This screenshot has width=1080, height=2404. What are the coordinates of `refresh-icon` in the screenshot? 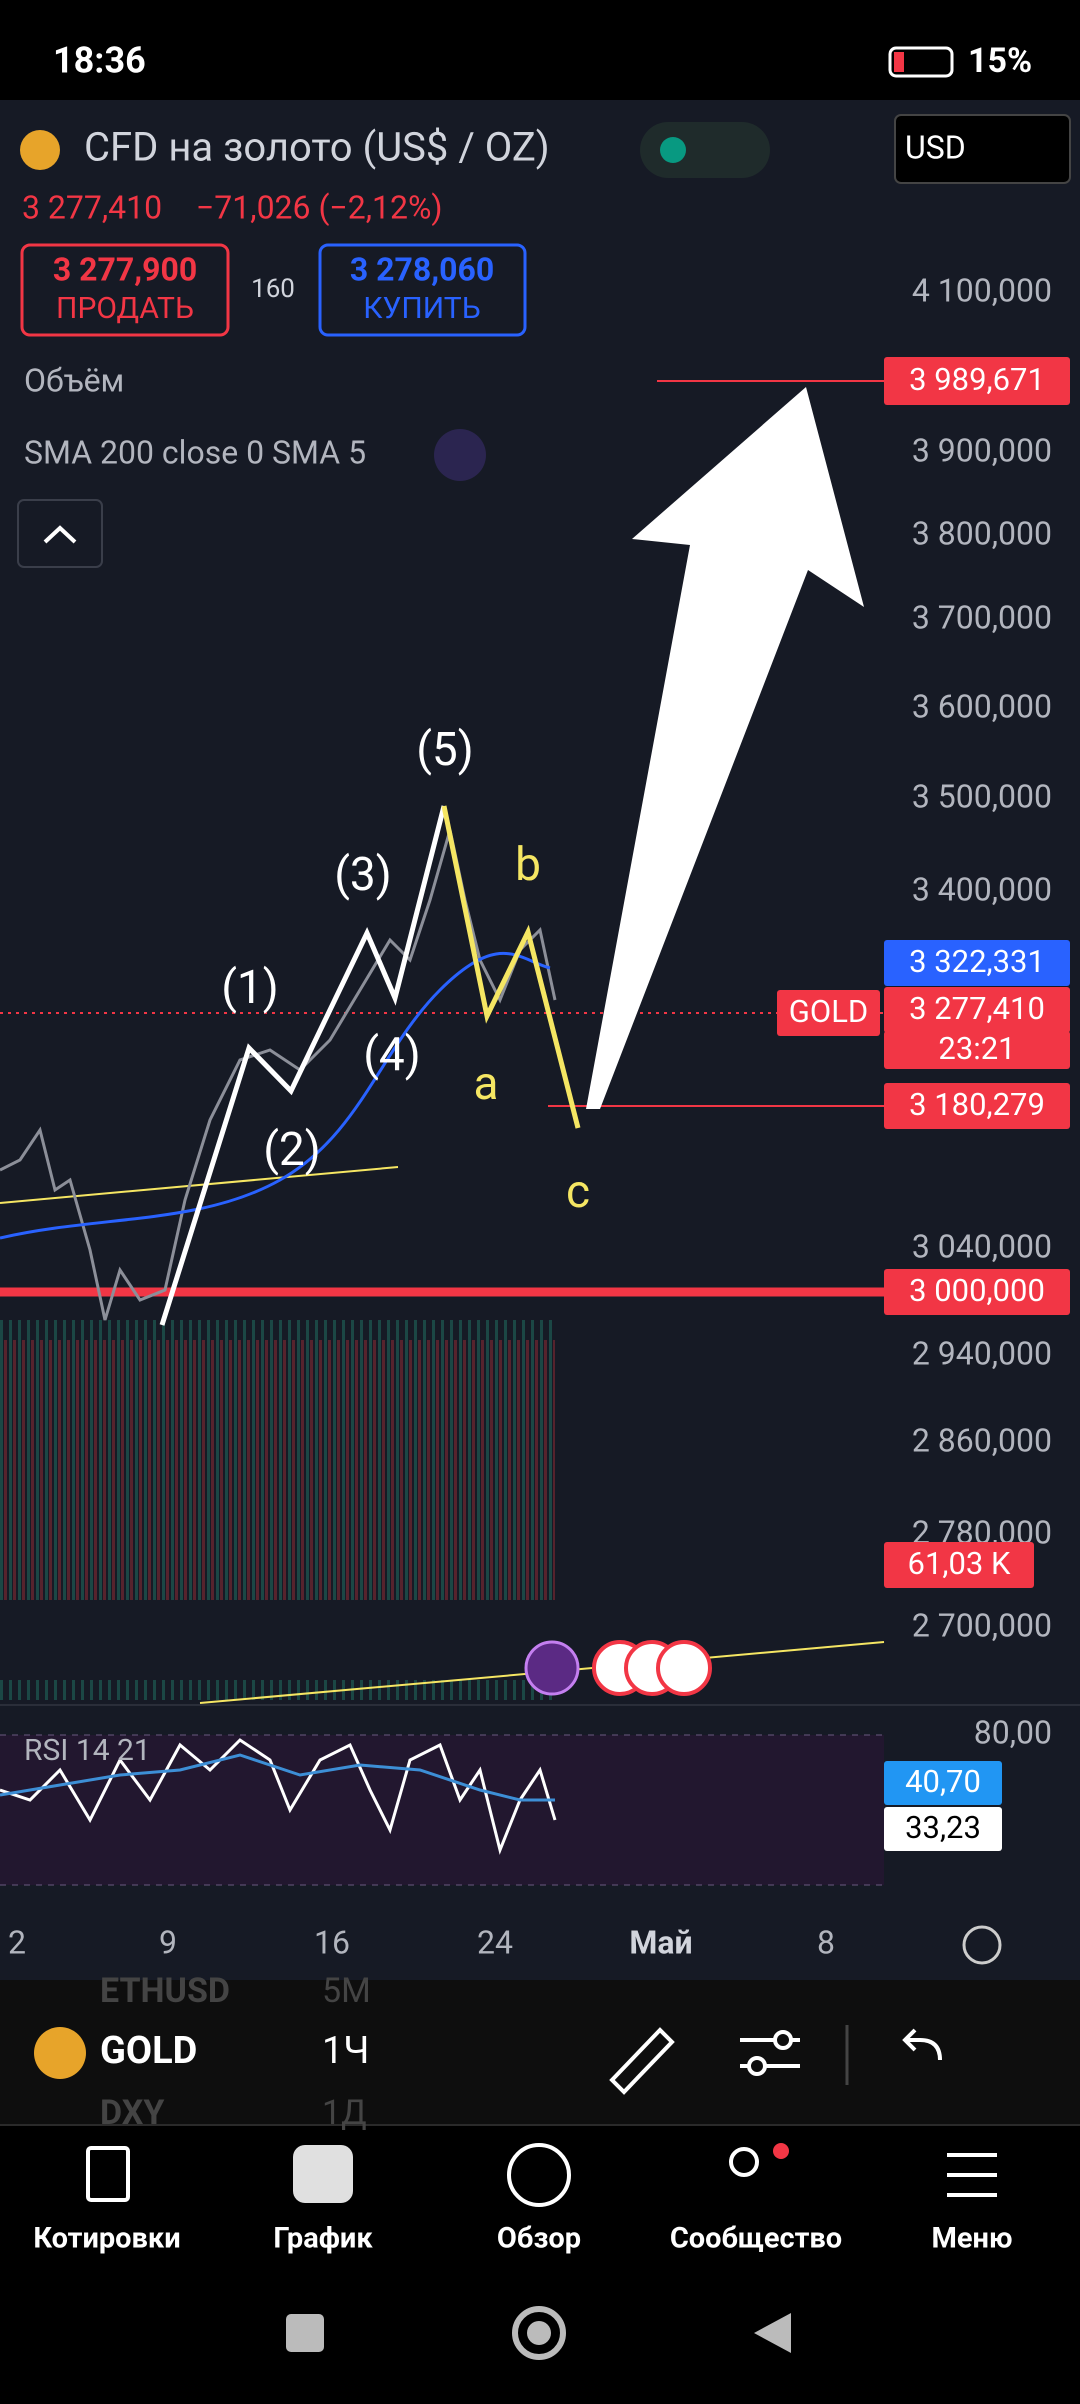 It's located at (460, 455).